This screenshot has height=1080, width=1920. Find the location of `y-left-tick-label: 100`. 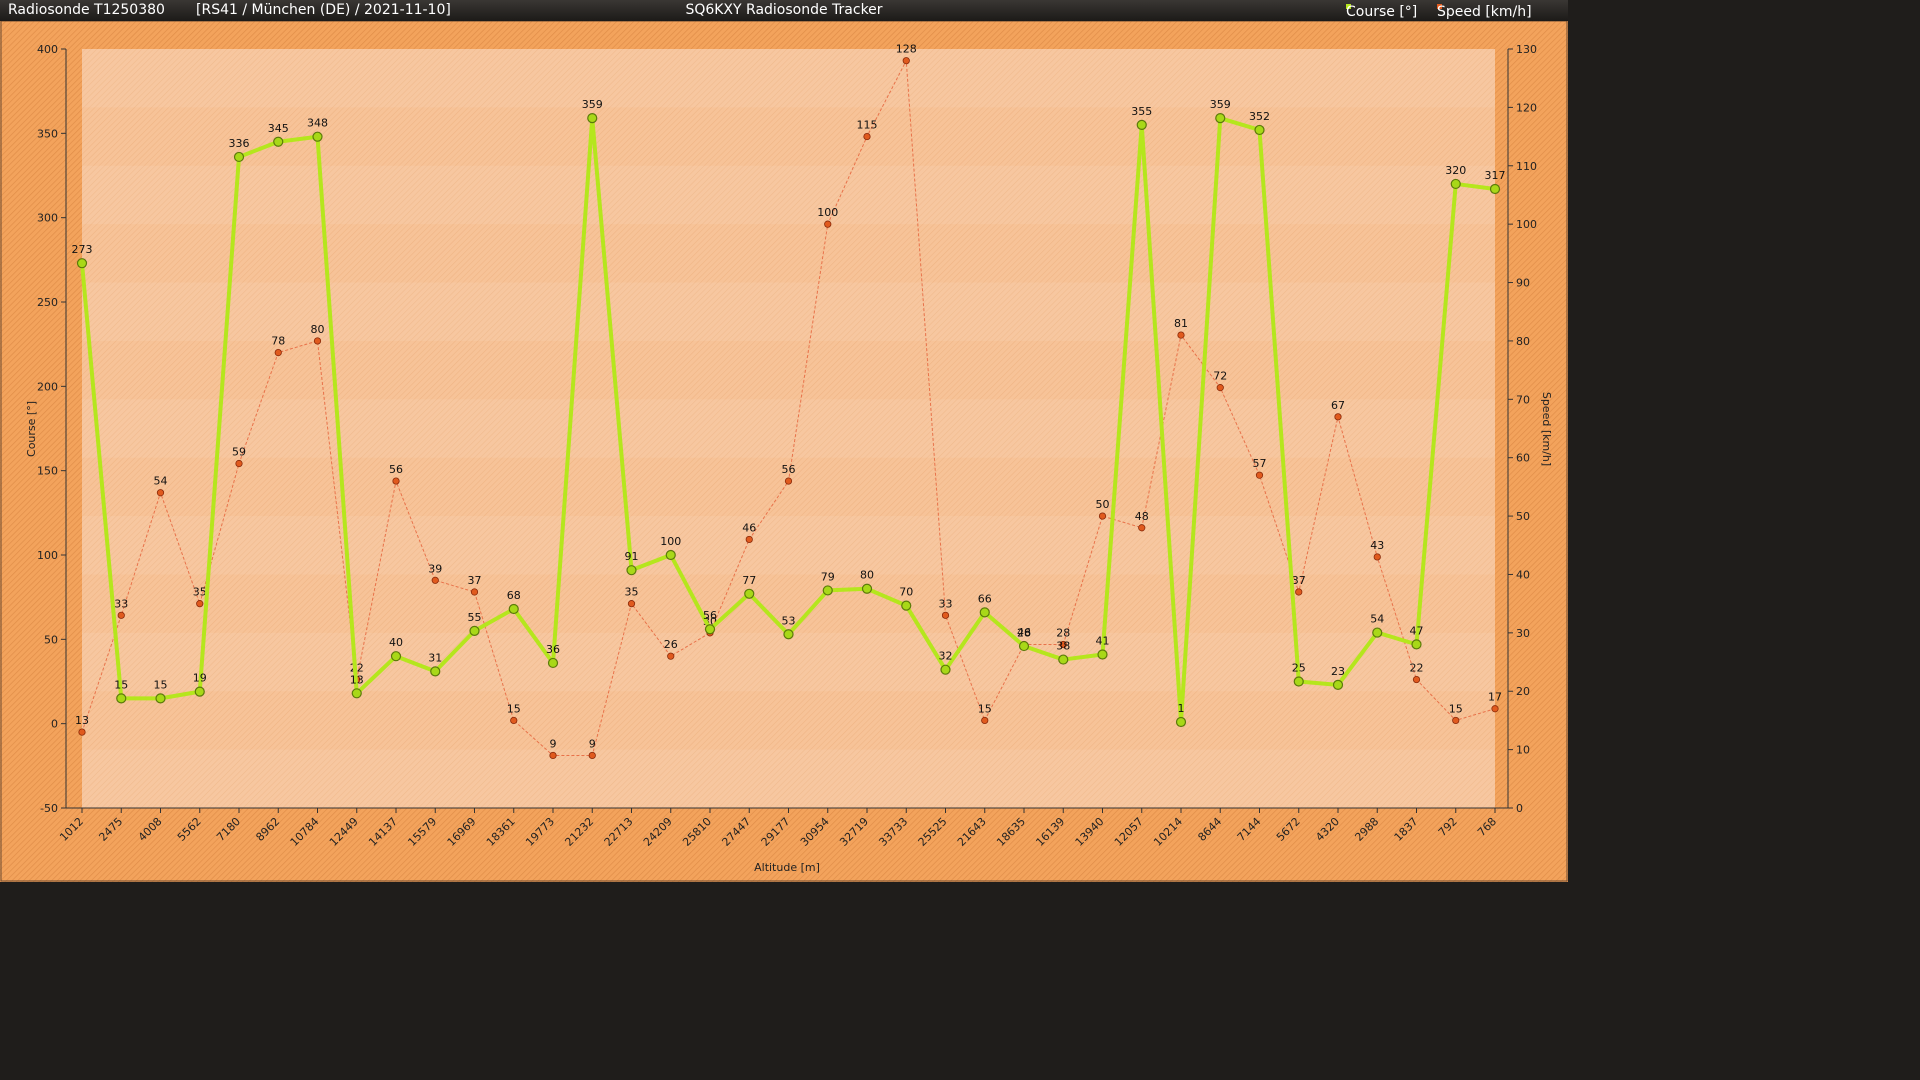

y-left-tick-label: 100 is located at coordinates (47, 555).